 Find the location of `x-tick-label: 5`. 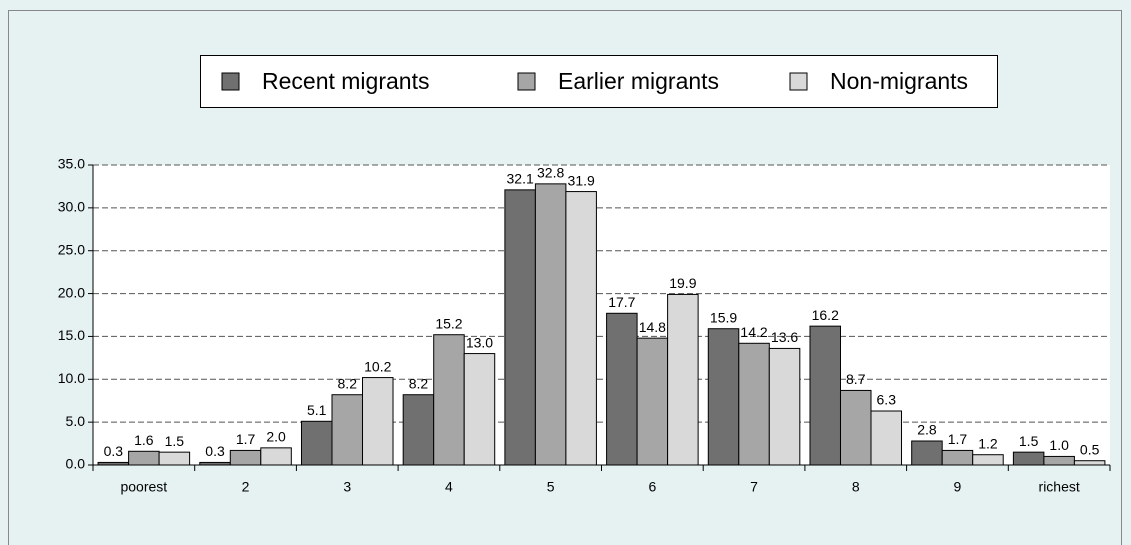

x-tick-label: 5 is located at coordinates (551, 487).